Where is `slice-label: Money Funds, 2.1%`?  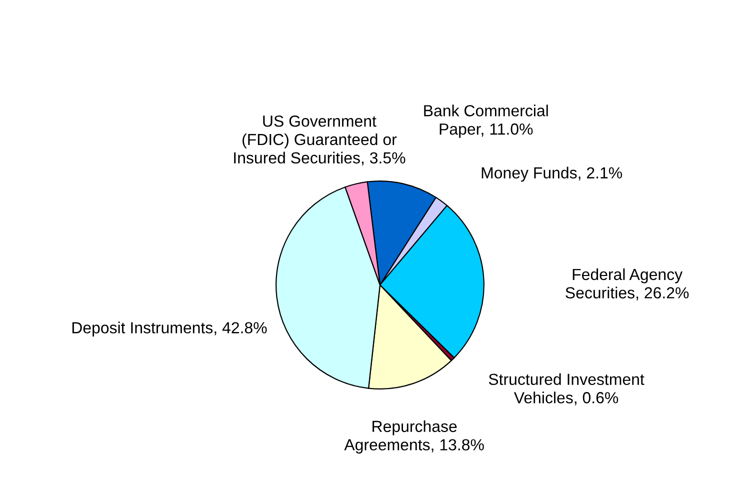
slice-label: Money Funds, 2.1% is located at coordinates (552, 174).